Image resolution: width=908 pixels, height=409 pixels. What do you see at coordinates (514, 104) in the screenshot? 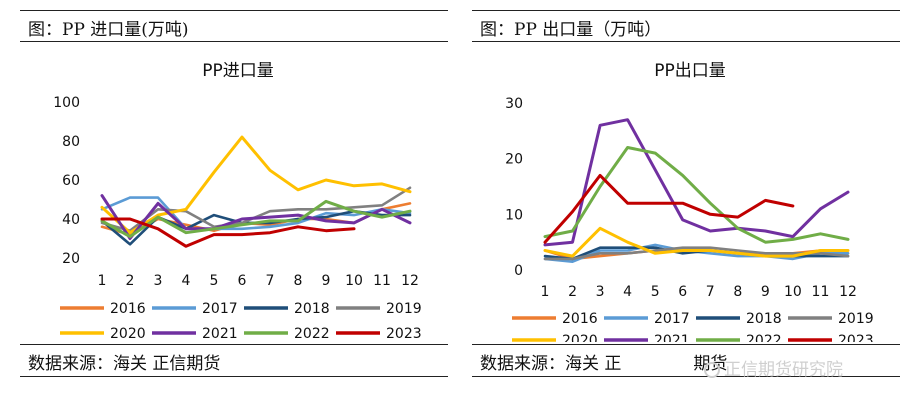
I see `y-tick-label: 30` at bounding box center [514, 104].